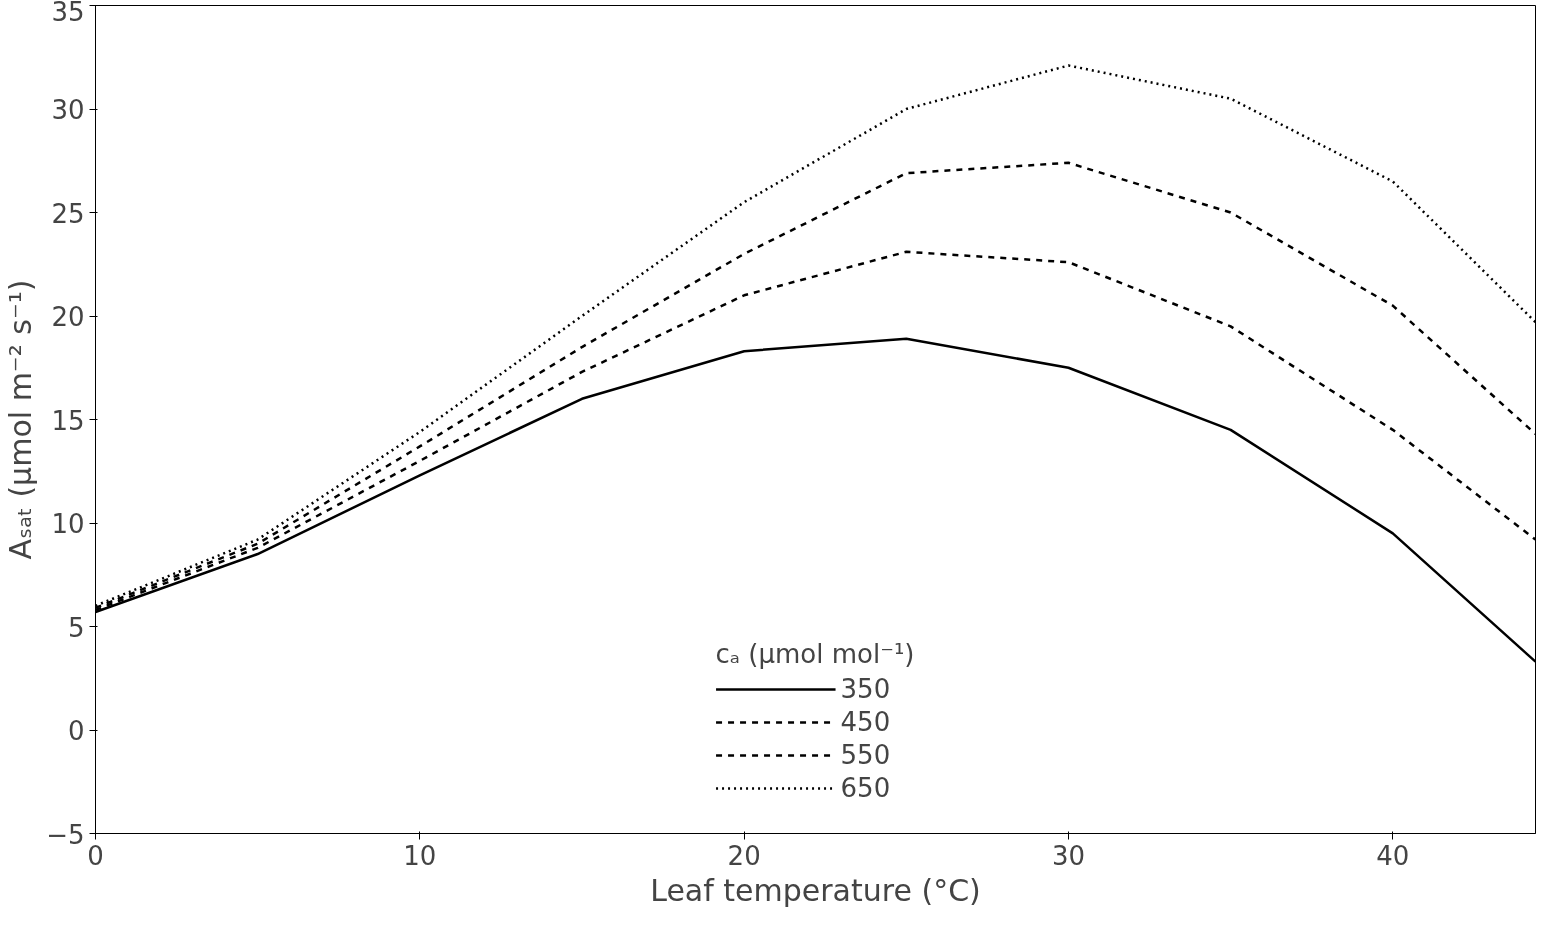 This screenshot has width=1559, height=926. Describe the element at coordinates (68, 420) in the screenshot. I see `y-tick-label: 15` at that location.